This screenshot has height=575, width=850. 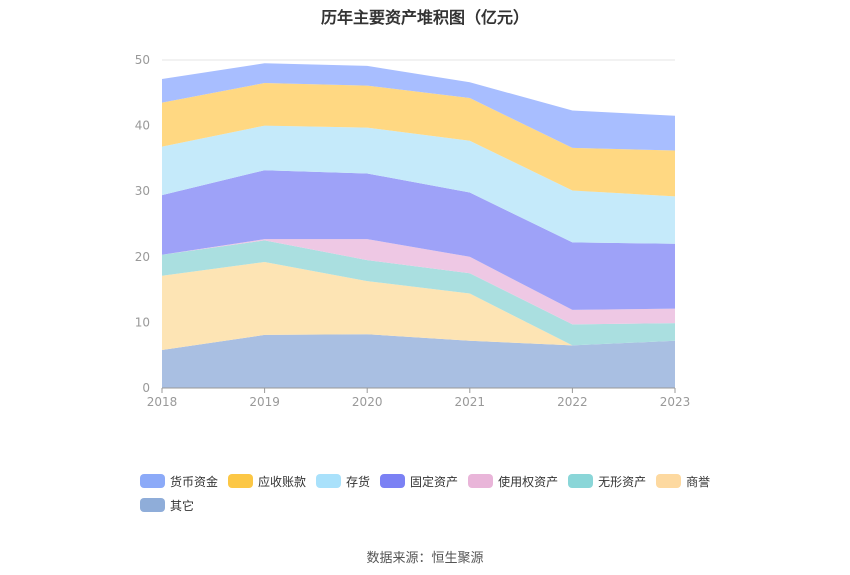 I want to click on area-商誉, so click(x=418, y=306).